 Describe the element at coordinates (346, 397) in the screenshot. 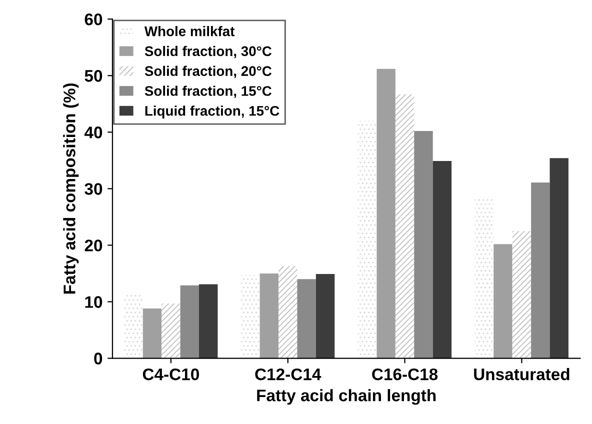

I see `x-axis-title: Fatty acid chain length` at that location.